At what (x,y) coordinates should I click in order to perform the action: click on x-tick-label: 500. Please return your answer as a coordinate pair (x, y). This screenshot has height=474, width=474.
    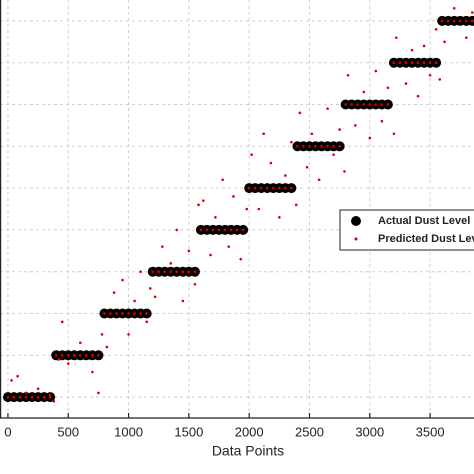
    Looking at the image, I should click on (68, 431).